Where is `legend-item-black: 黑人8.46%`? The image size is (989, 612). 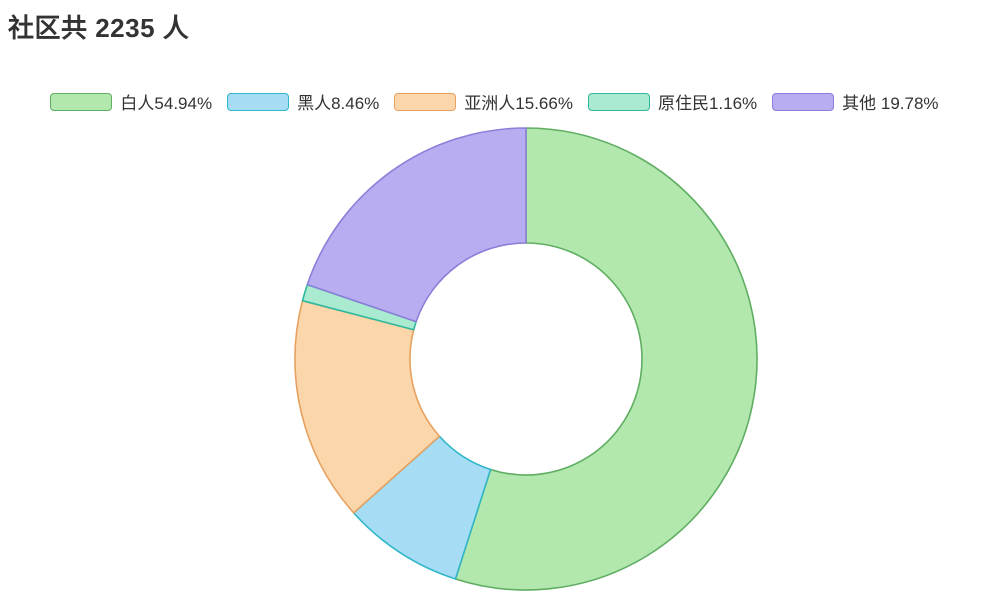 legend-item-black: 黑人8.46% is located at coordinates (303, 101).